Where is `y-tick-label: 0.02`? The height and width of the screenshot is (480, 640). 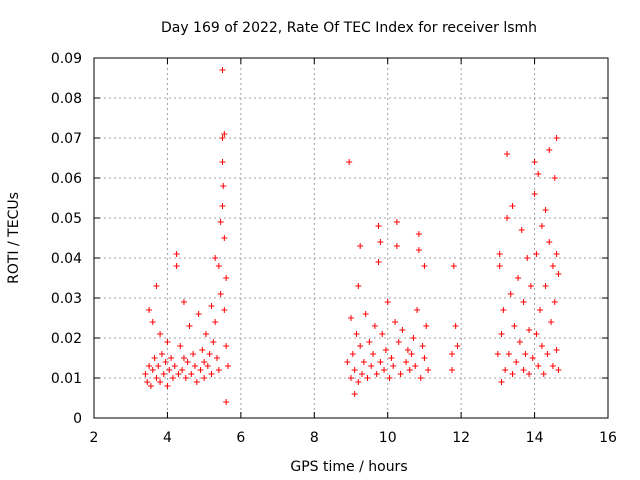
y-tick-label: 0.02 is located at coordinates (66, 339).